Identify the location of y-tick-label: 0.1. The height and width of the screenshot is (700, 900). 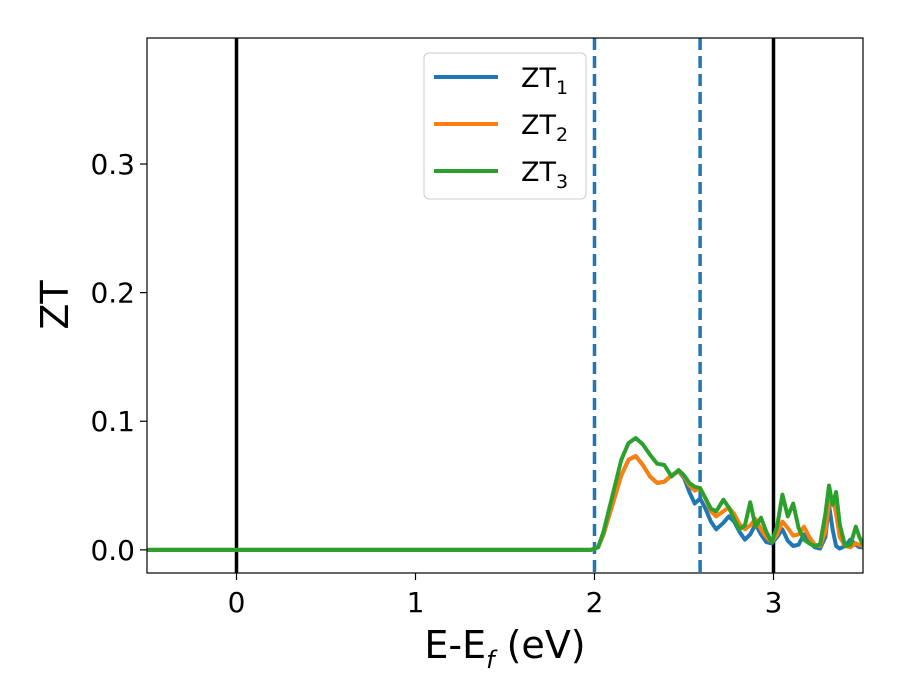
(112, 421).